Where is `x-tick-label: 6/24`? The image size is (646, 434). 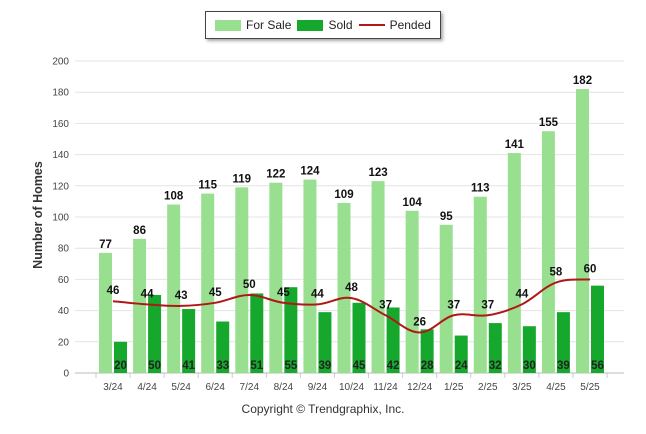
x-tick-label: 6/24 is located at coordinates (215, 387).